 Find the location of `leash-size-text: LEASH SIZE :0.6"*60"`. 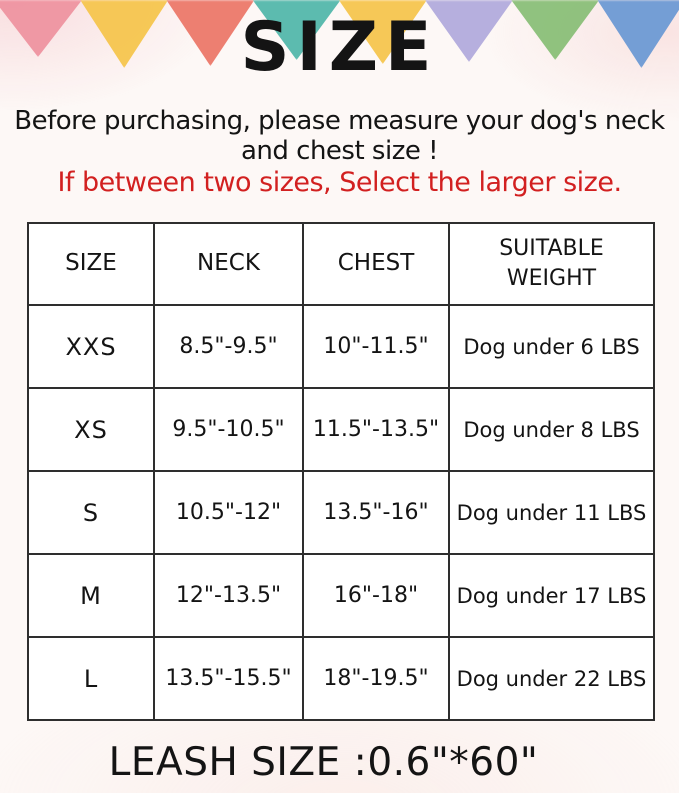

leash-size-text: LEASH SIZE :0.6"*60" is located at coordinates (323, 762).